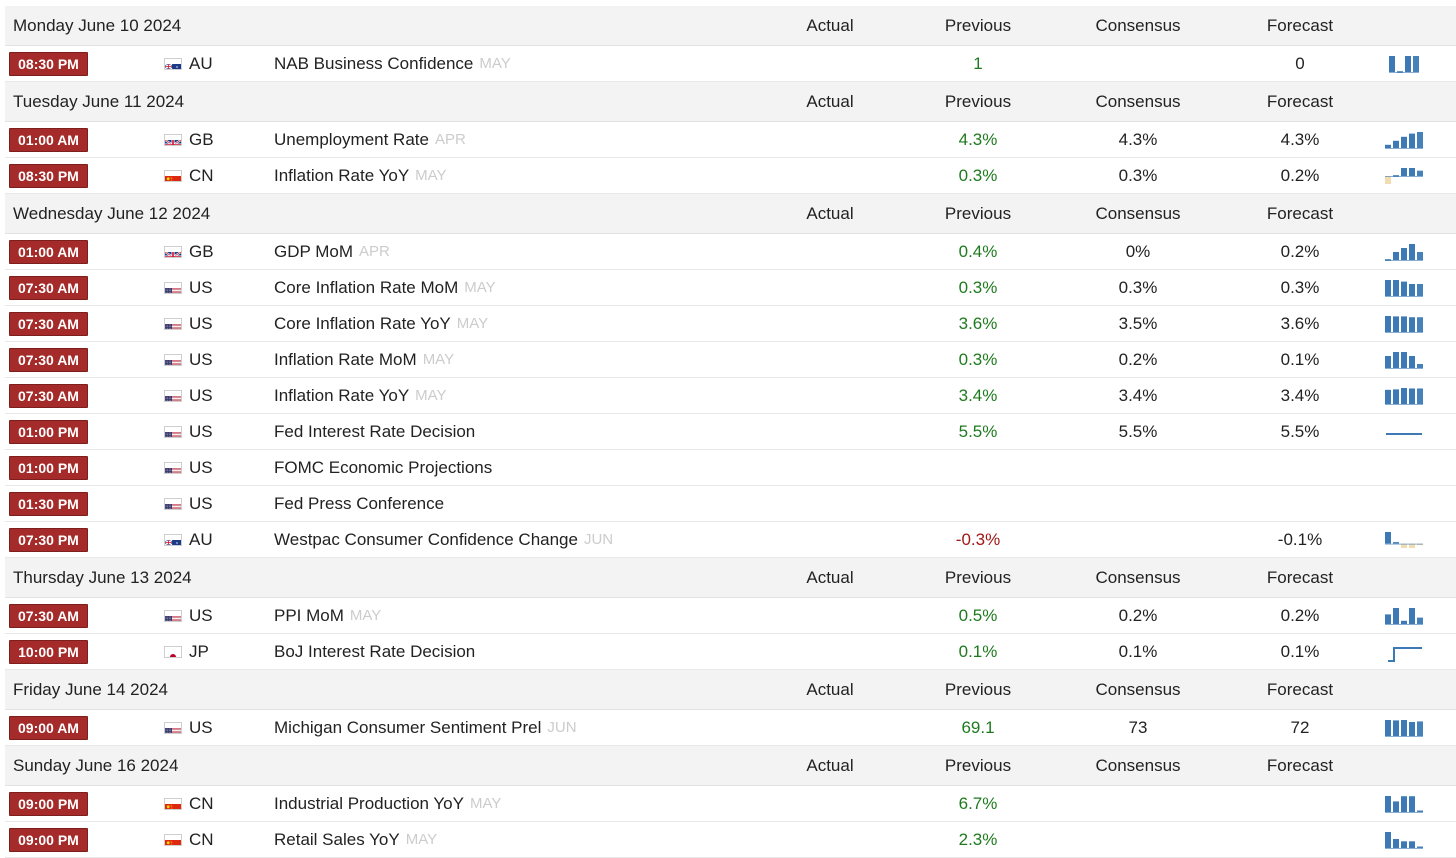  I want to click on country-code: US, so click(201, 323).